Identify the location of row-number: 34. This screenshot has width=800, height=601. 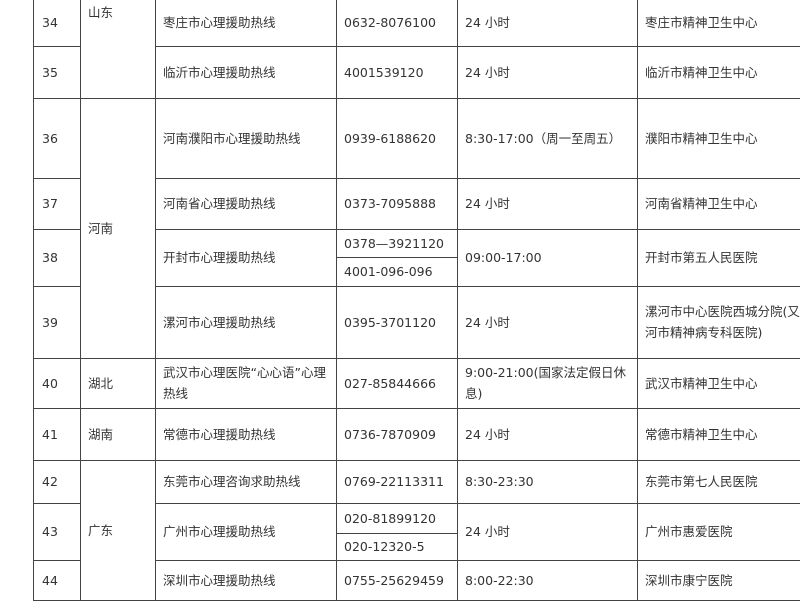
(57, 23).